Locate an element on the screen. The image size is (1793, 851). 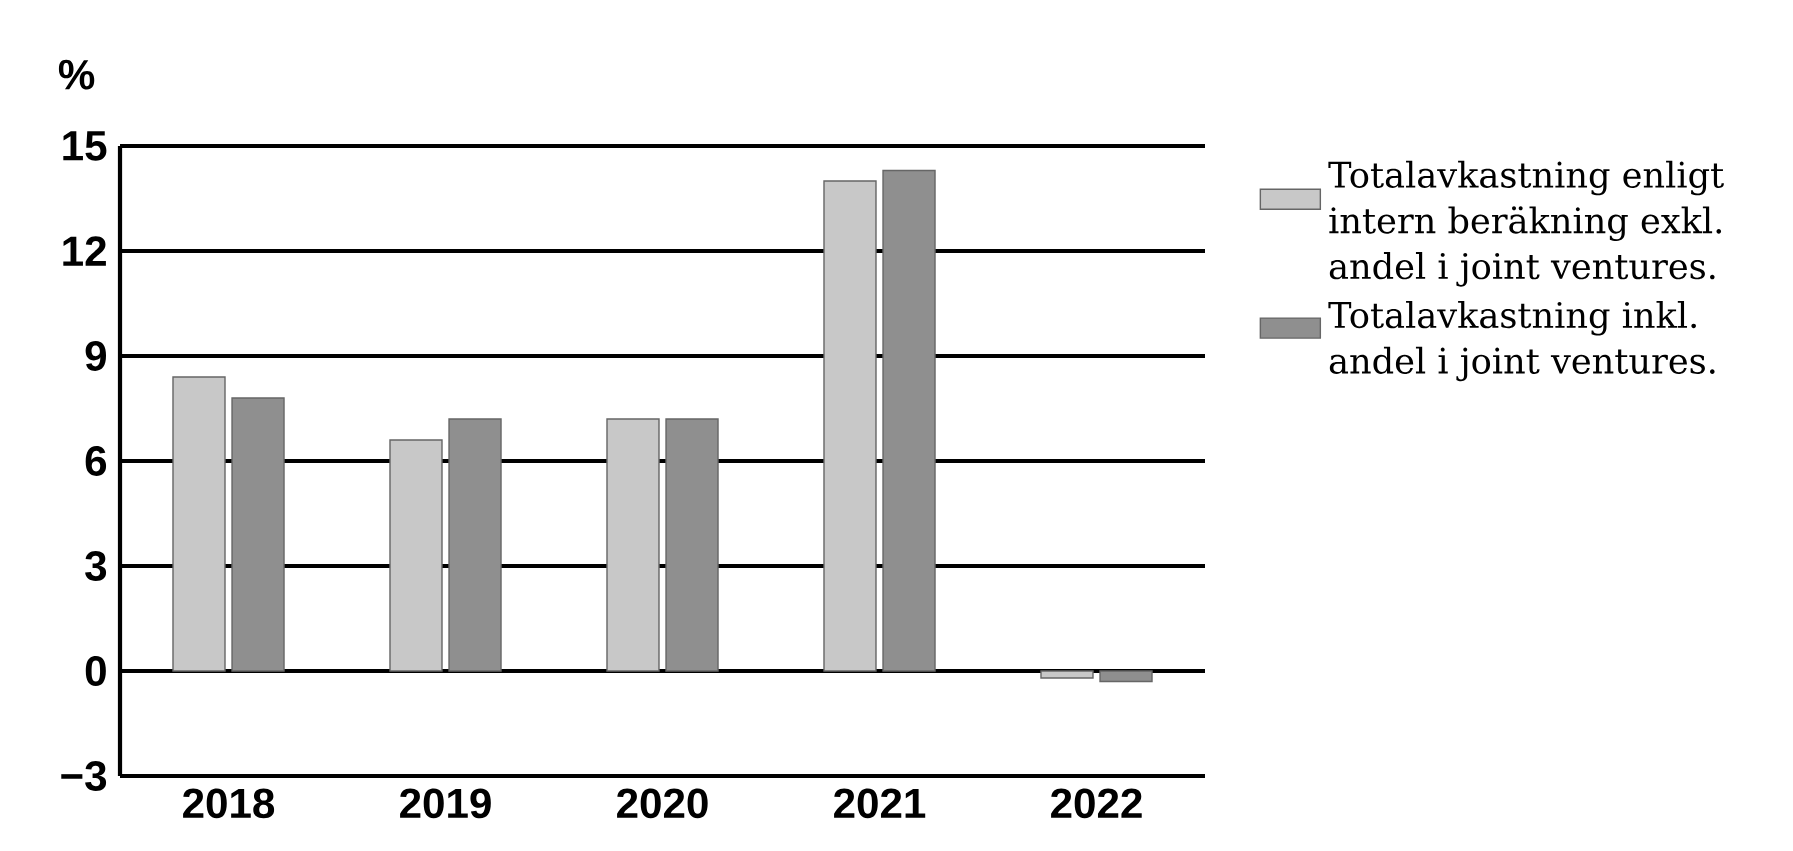
x-tick-label: 2022 is located at coordinates (1096, 803).